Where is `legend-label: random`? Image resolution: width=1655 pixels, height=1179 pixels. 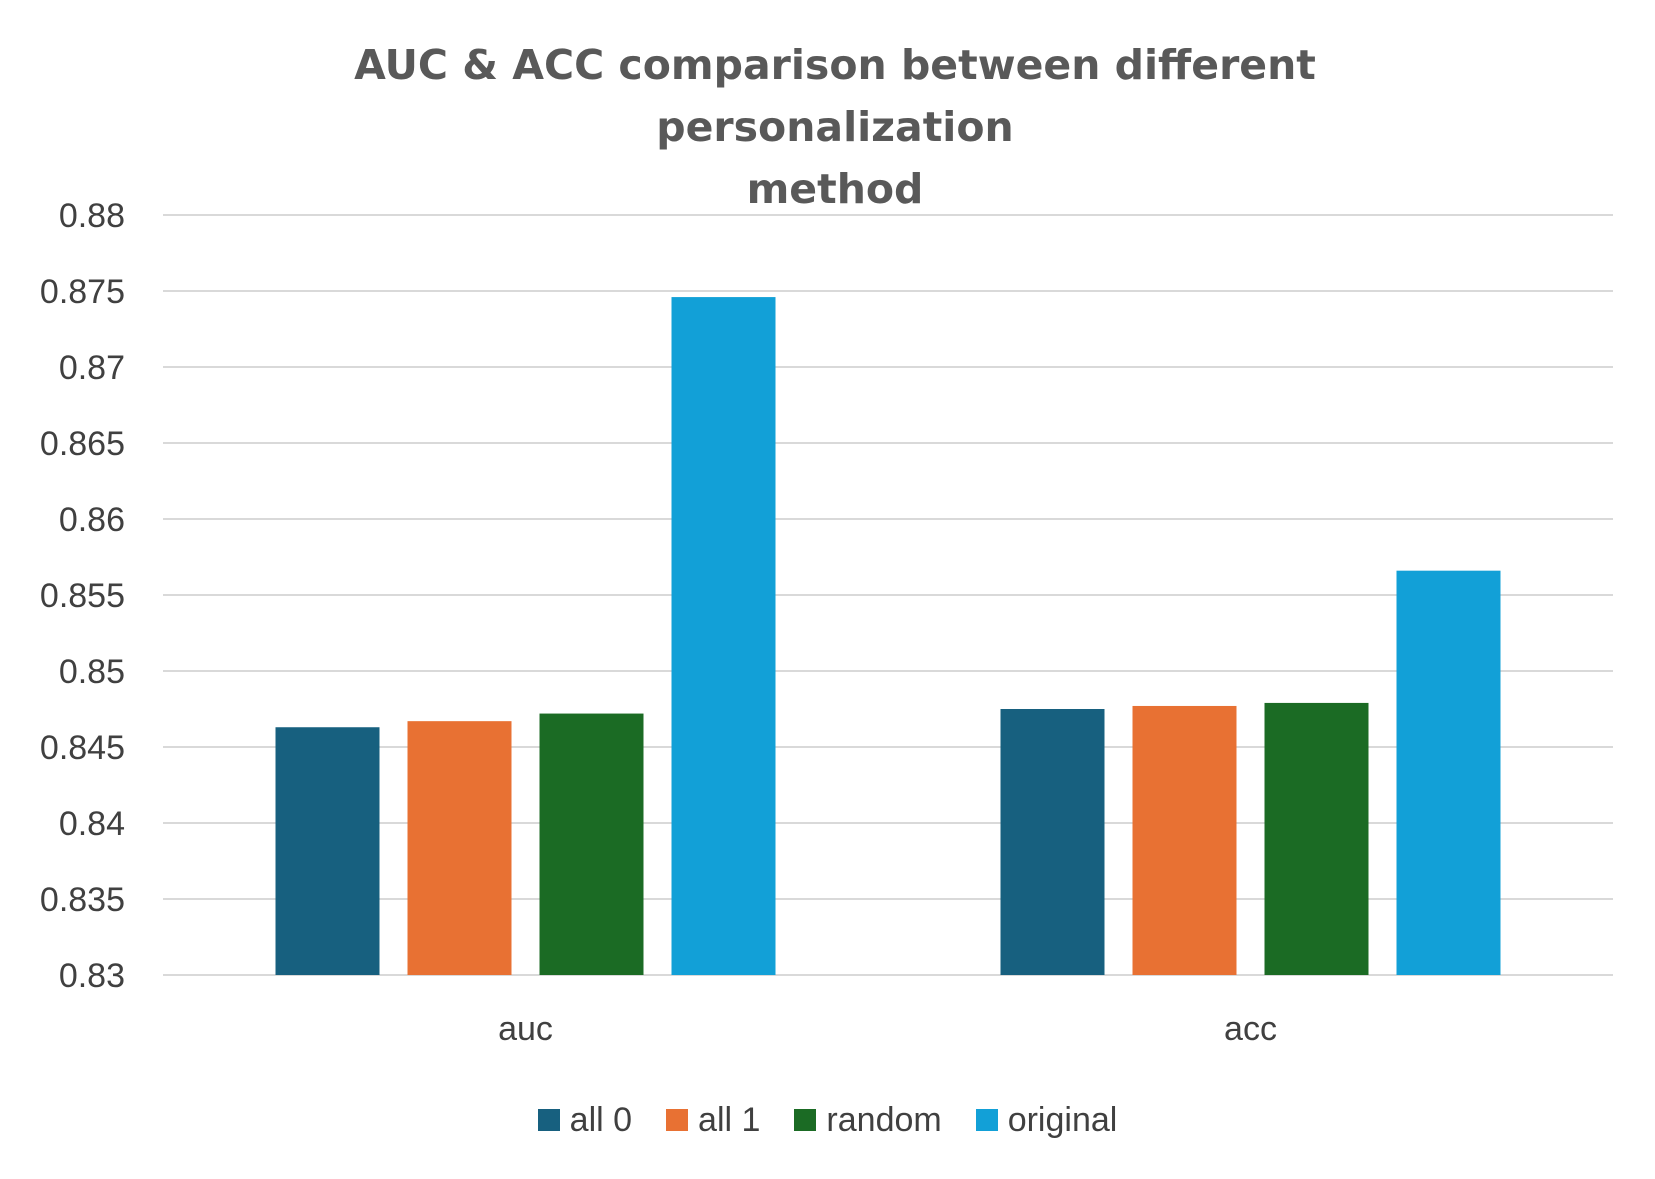
legend-label: random is located at coordinates (884, 1119).